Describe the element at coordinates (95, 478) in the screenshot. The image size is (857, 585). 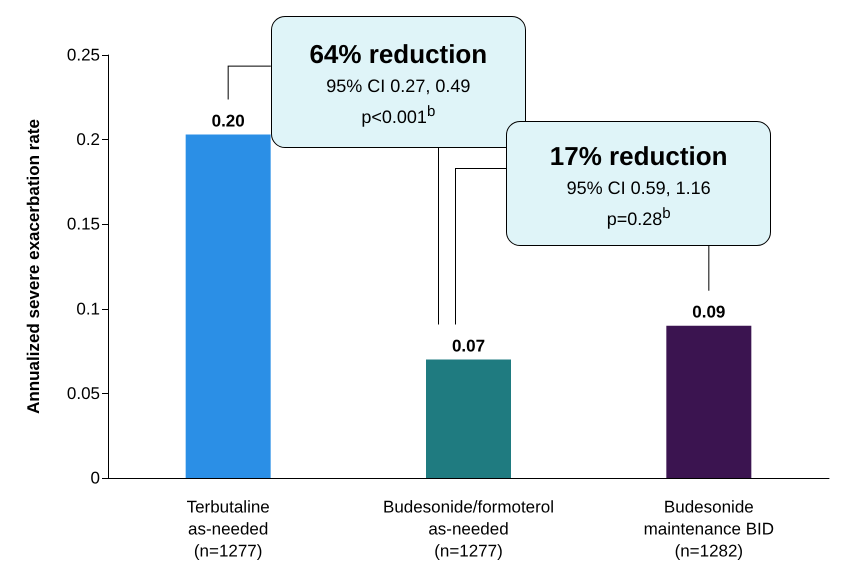
I see `y-tick-label: 0` at that location.